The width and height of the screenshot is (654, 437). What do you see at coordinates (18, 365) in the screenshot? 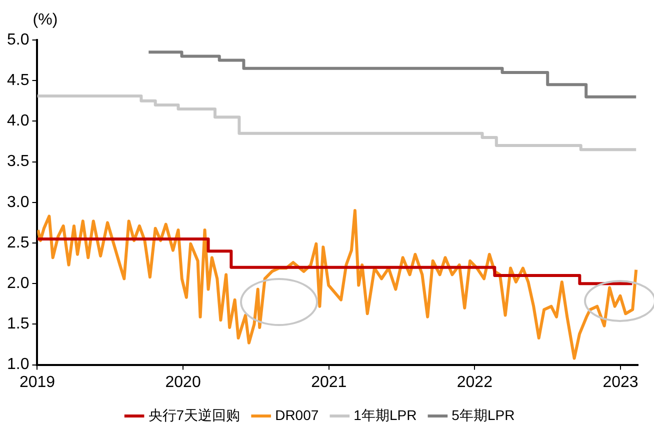
I see `y-tick-label: 1.0` at bounding box center [18, 365].